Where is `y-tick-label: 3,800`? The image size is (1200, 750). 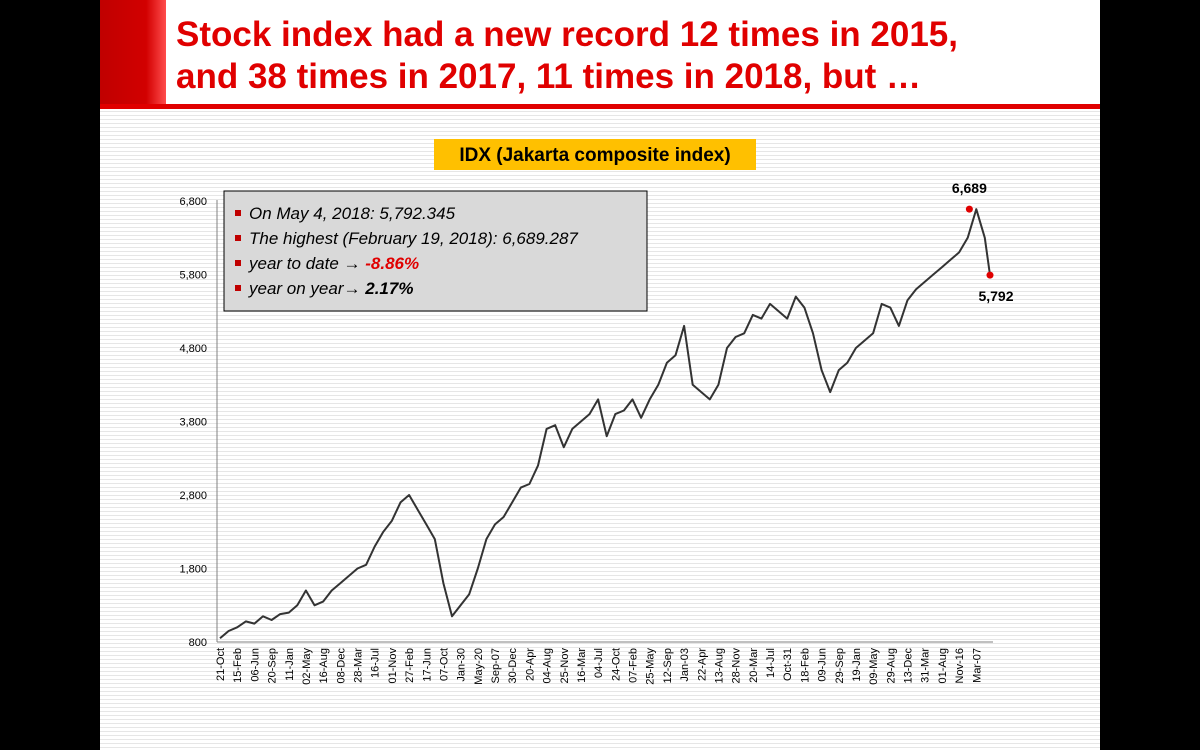
y-tick-label: 3,800 is located at coordinates (193, 423).